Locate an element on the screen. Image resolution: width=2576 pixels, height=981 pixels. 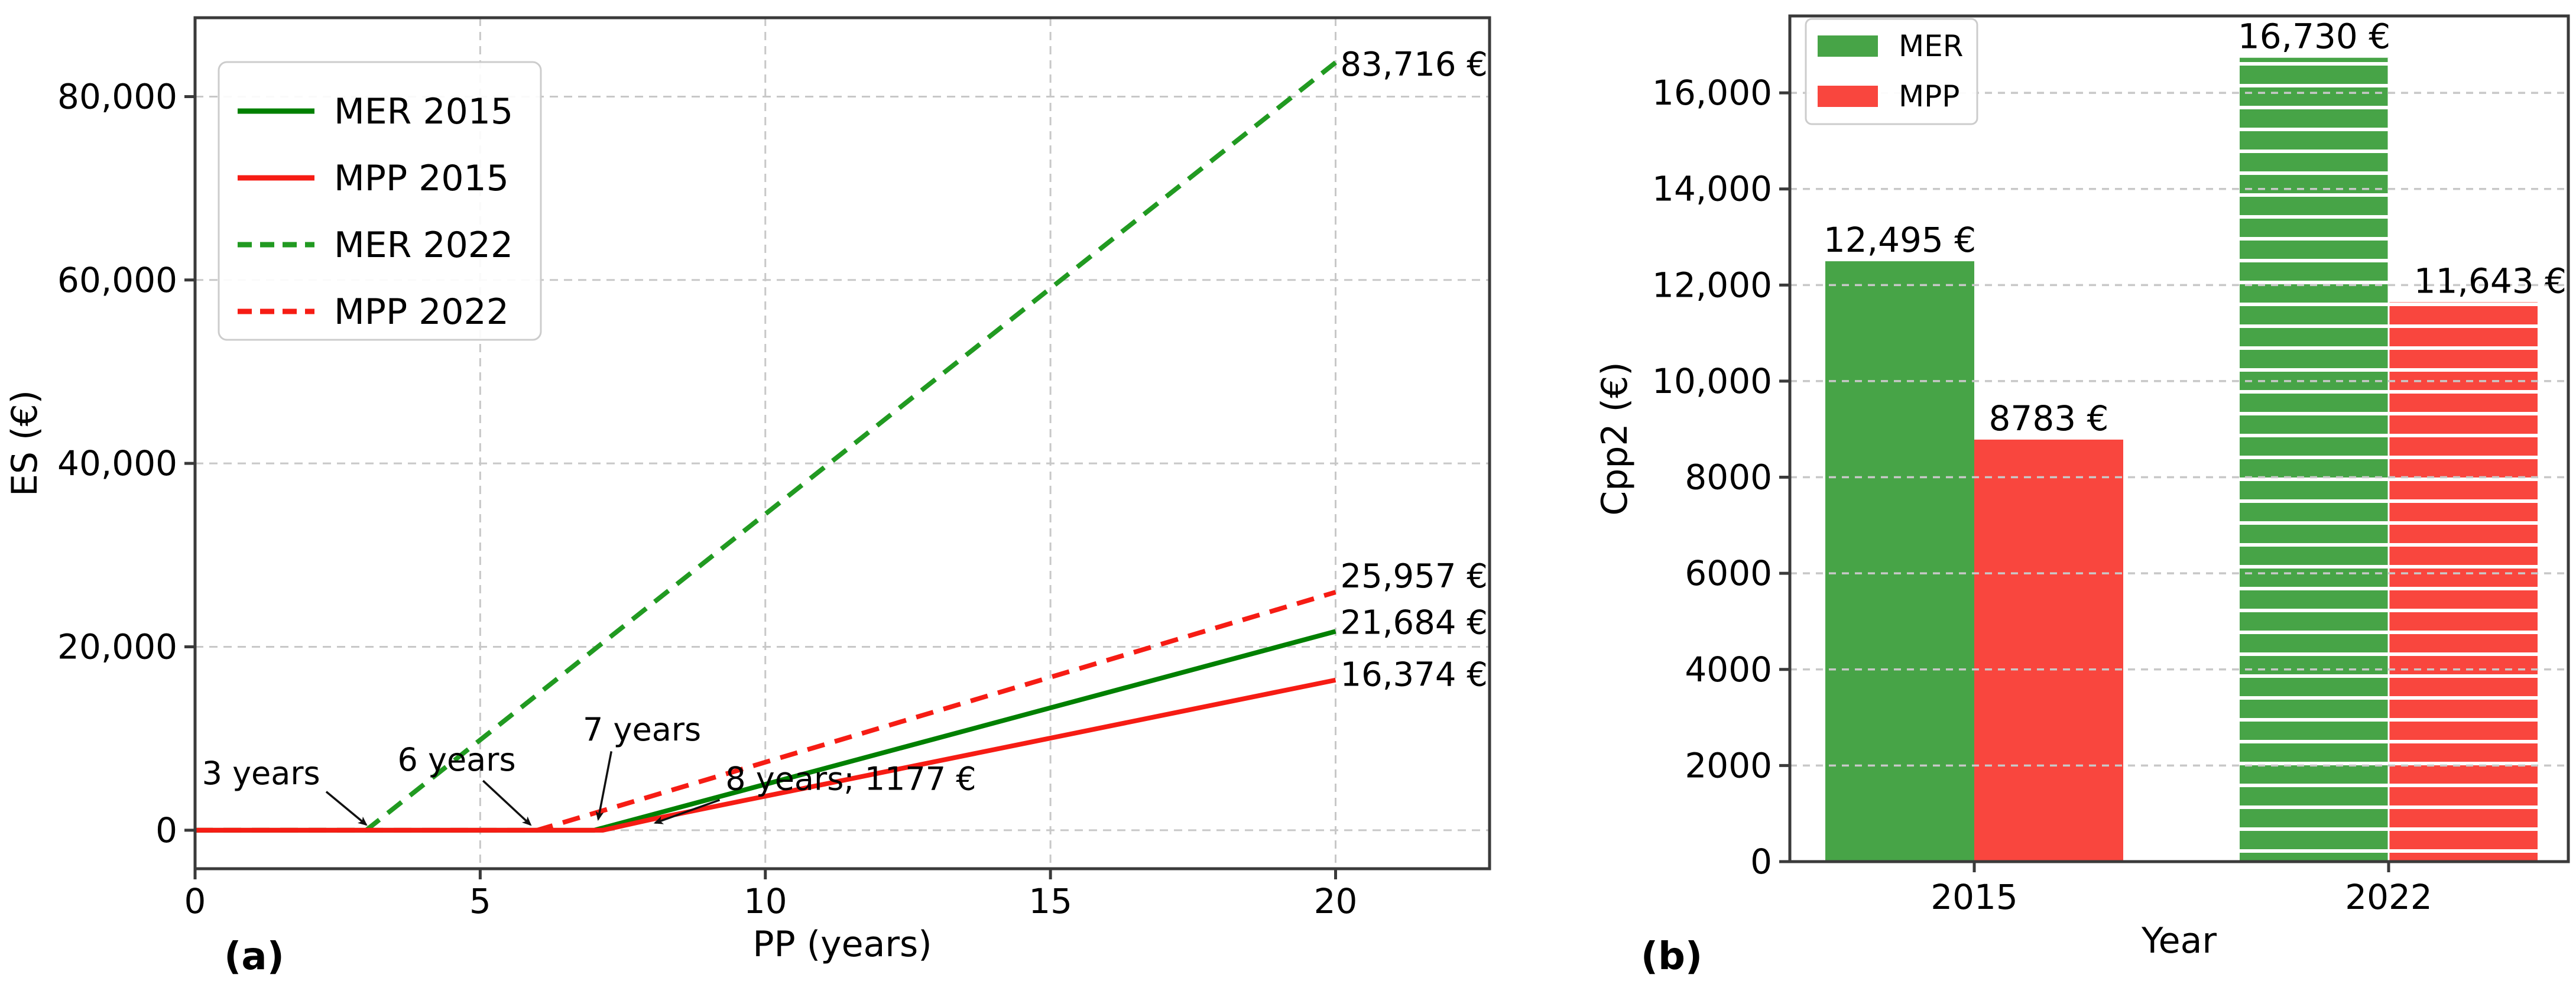
x-axis-label: Year is located at coordinates (2179, 940).